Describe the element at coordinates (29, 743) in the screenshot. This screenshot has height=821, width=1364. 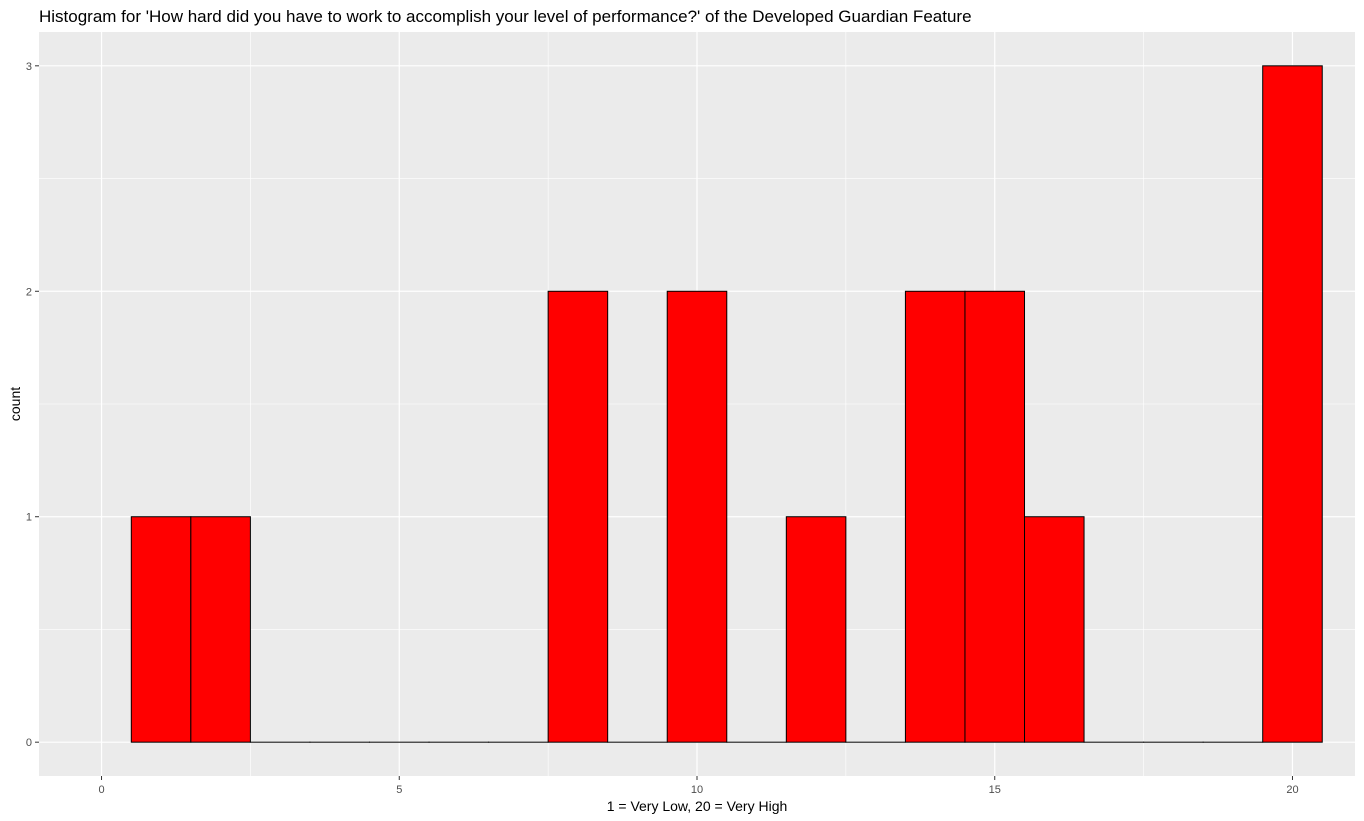
I see `y-tick-label: 0` at that location.